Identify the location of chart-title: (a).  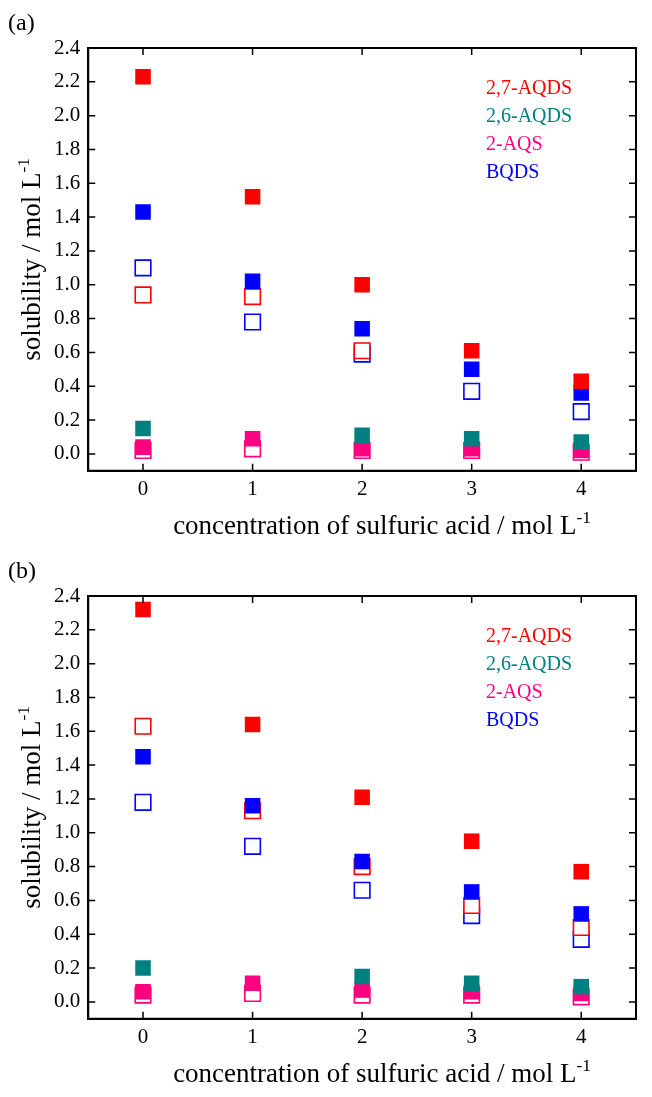
(21, 22).